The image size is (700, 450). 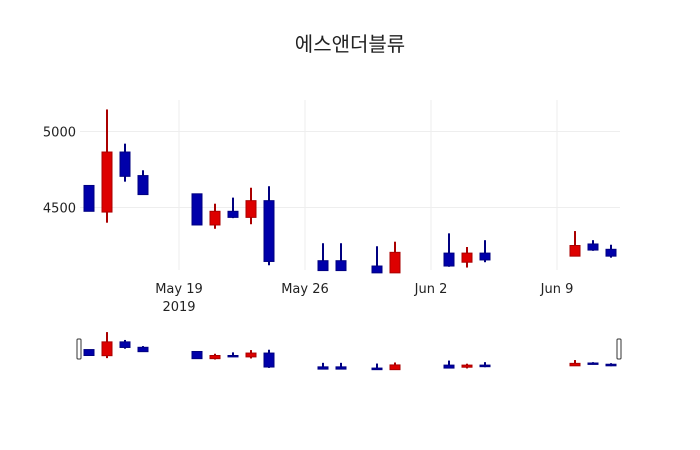 What do you see at coordinates (350, 44) in the screenshot?
I see `chart-title: 에스앤더블류` at bounding box center [350, 44].